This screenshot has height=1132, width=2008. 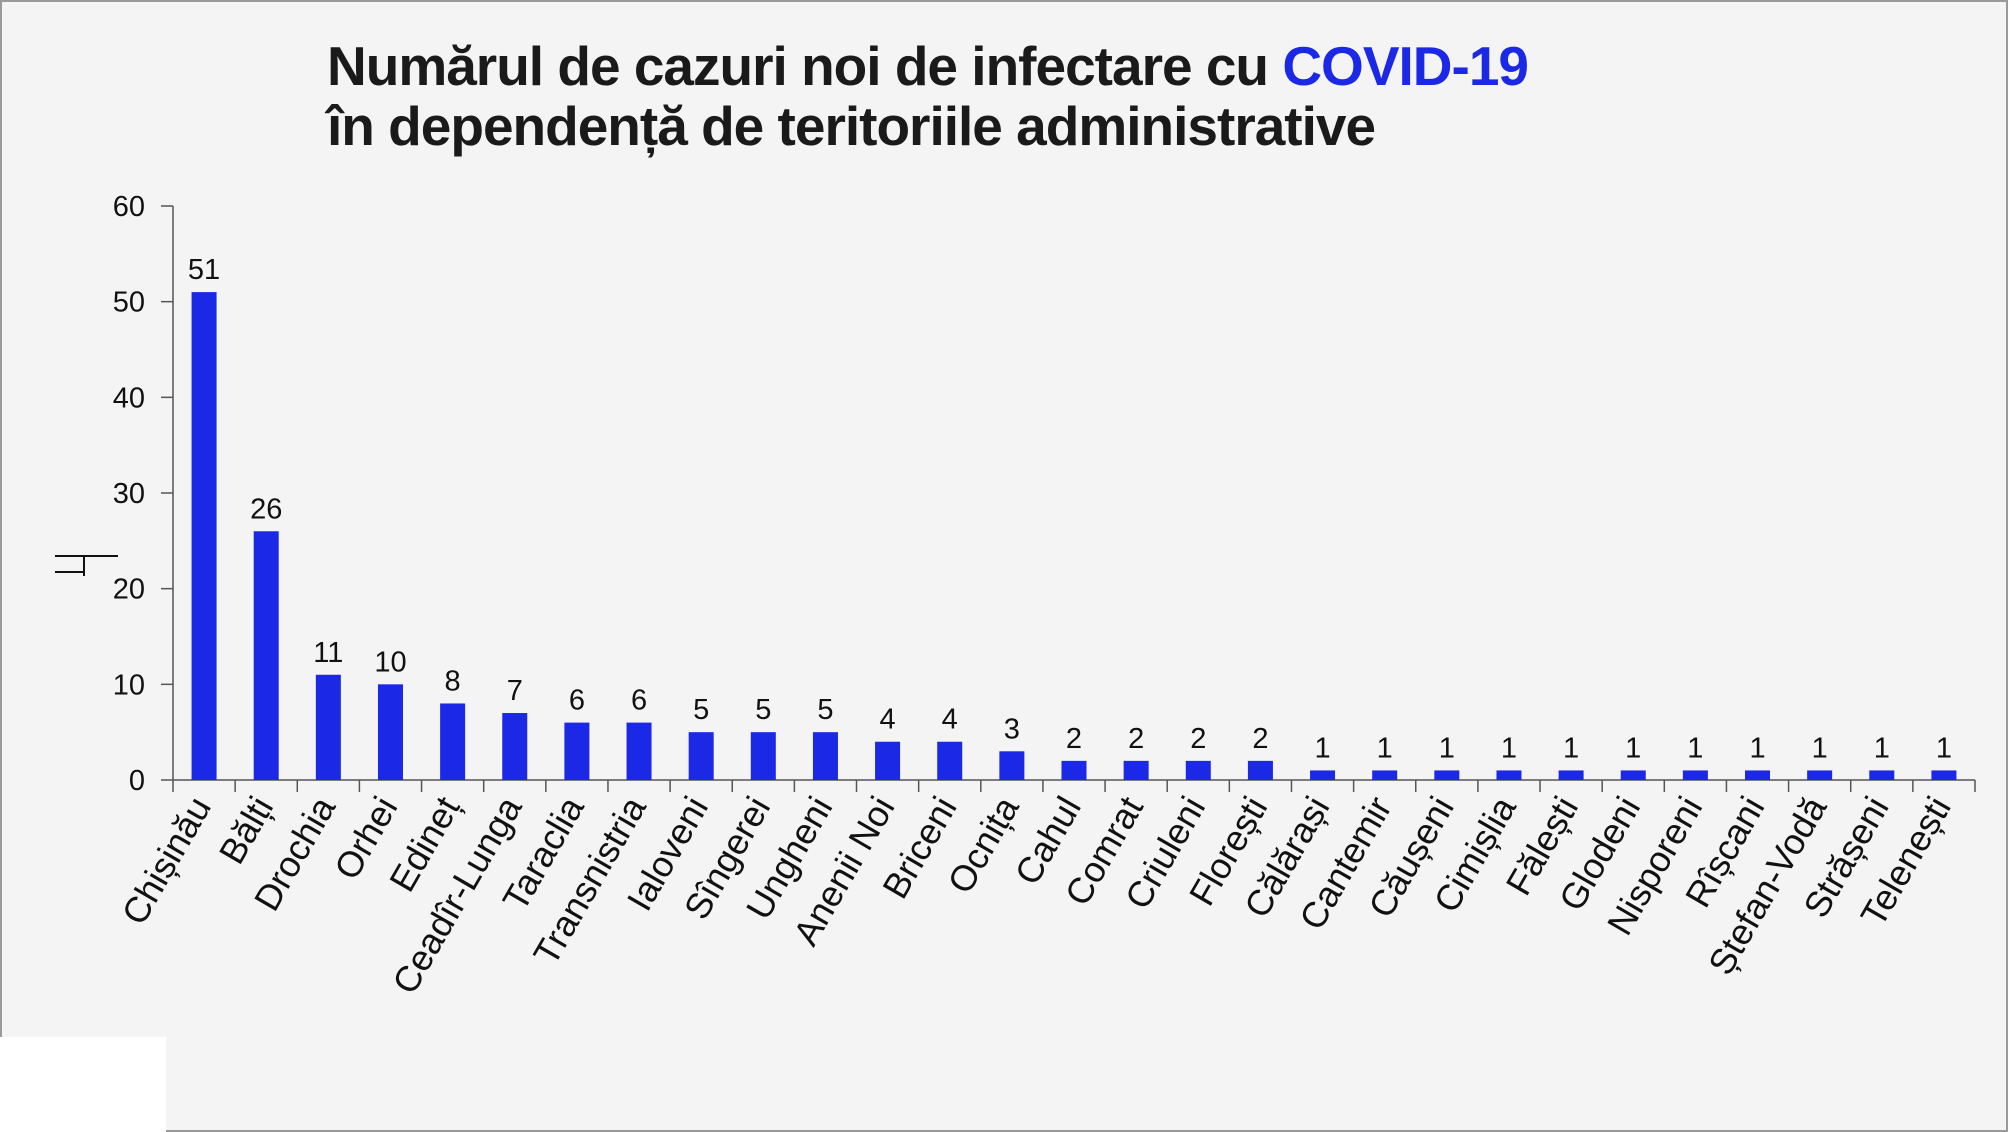 What do you see at coordinates (515, 691) in the screenshot?
I see `data-label: 7` at bounding box center [515, 691].